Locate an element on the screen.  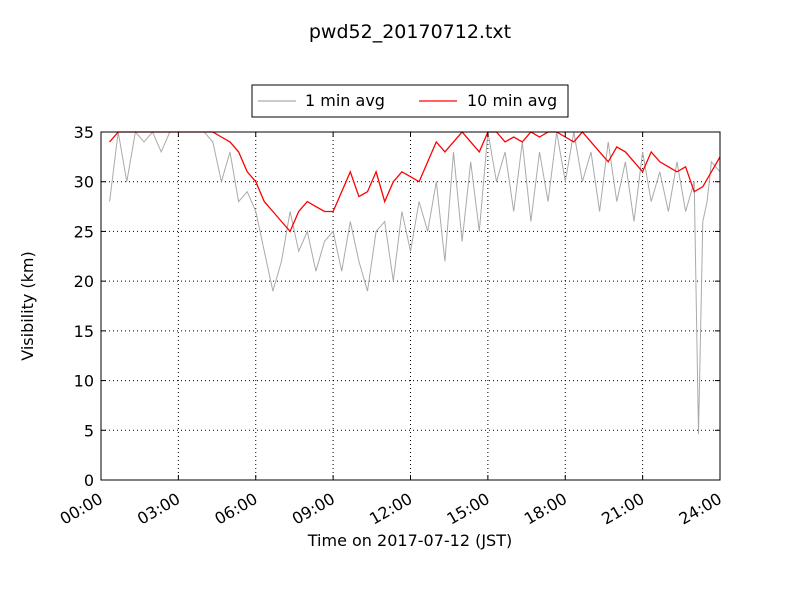
x-tick-label: 15:00 is located at coordinates (467, 509).